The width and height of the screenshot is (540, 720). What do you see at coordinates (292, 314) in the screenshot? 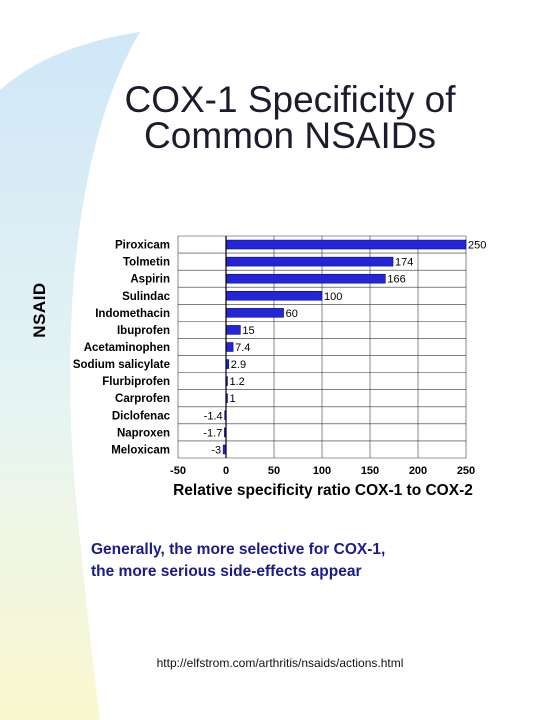
I see `data-label: 60` at bounding box center [292, 314].